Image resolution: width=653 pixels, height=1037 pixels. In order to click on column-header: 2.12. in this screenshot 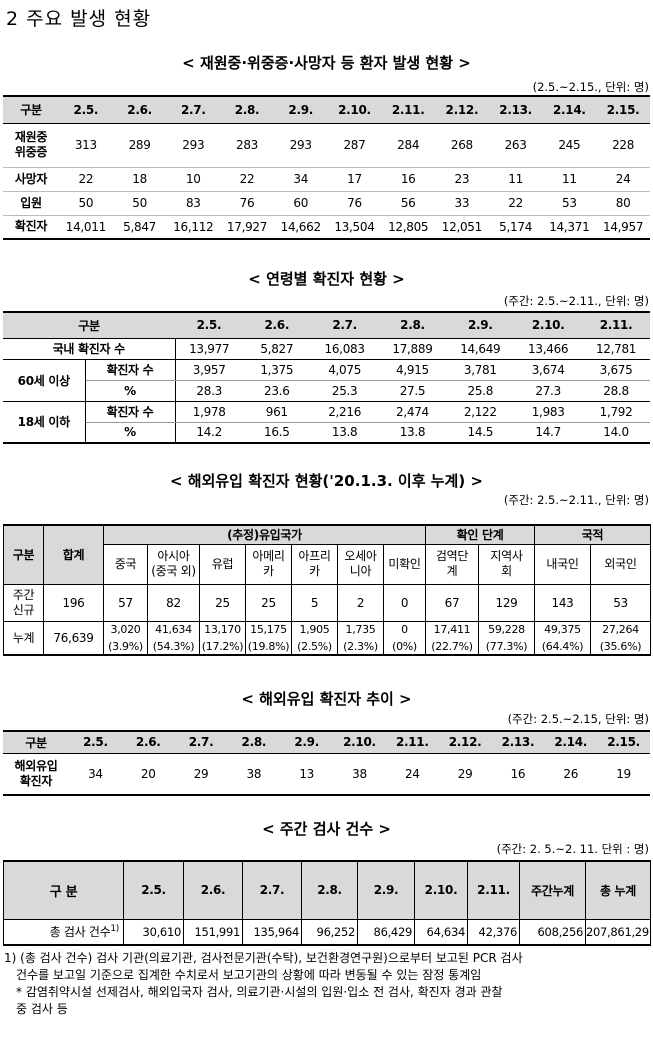, I will do `click(462, 109)`.